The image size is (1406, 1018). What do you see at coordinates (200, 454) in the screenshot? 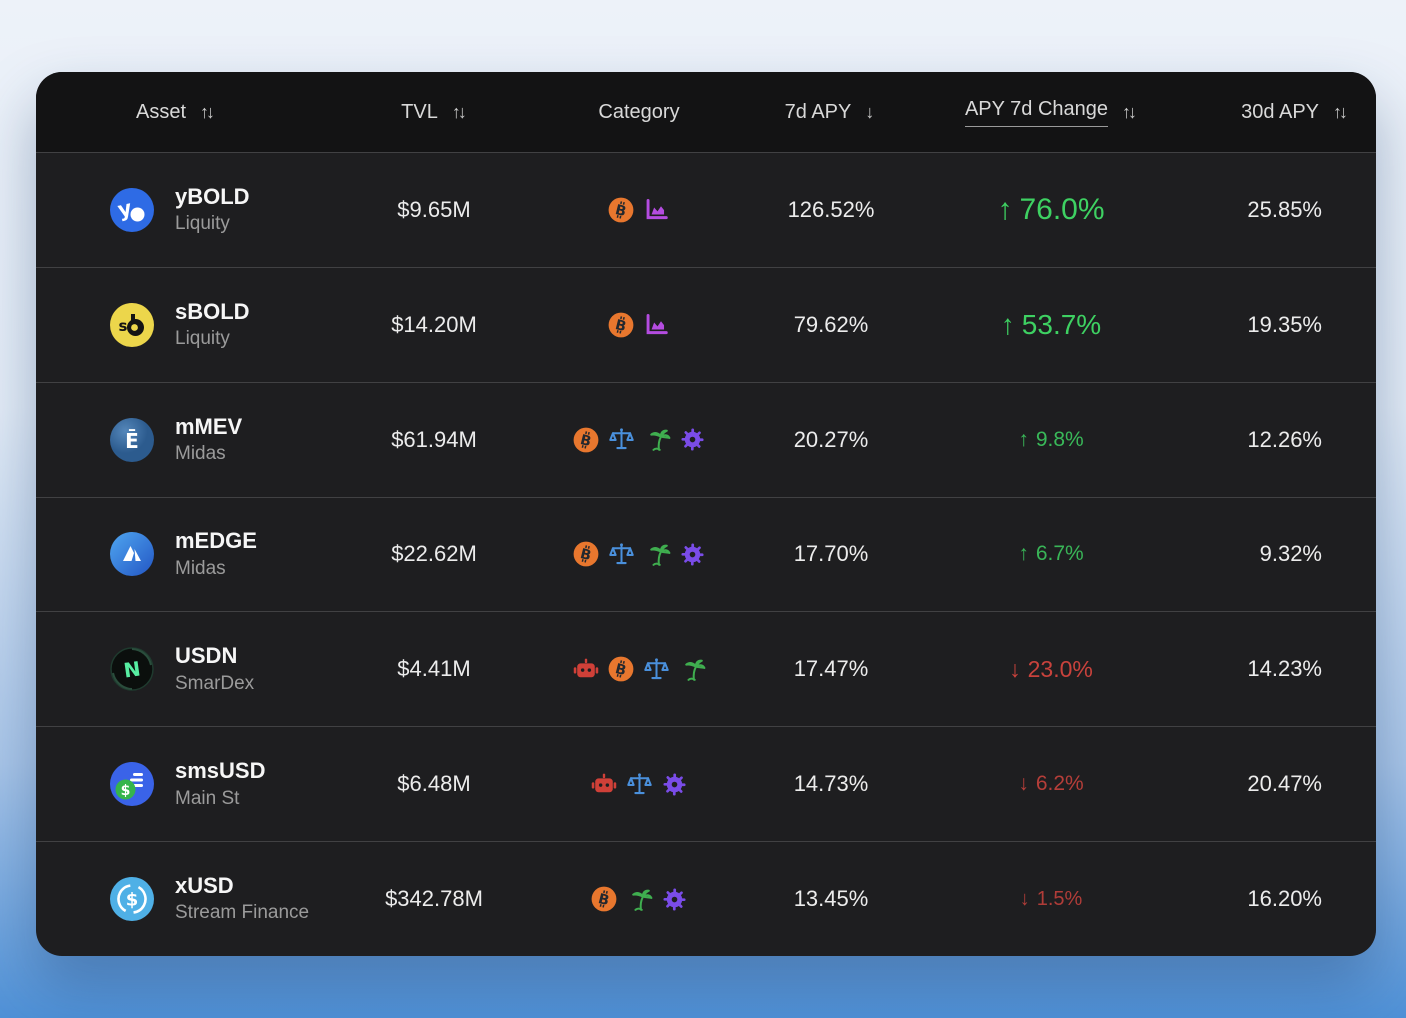
I see `asset-protocol: Midas` at bounding box center [200, 454].